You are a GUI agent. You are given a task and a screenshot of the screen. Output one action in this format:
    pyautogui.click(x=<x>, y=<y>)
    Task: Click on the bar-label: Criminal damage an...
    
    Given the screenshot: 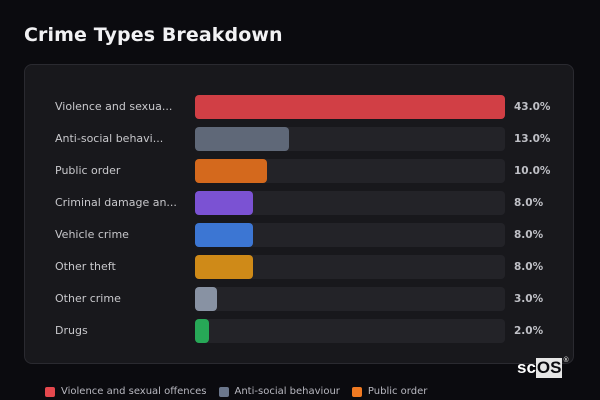 What is the action you would take?
    pyautogui.click(x=116, y=202)
    